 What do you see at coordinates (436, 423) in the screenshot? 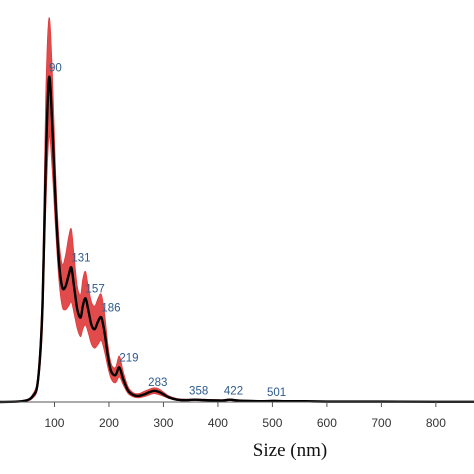
I see `x-tick-label: 800` at bounding box center [436, 423].